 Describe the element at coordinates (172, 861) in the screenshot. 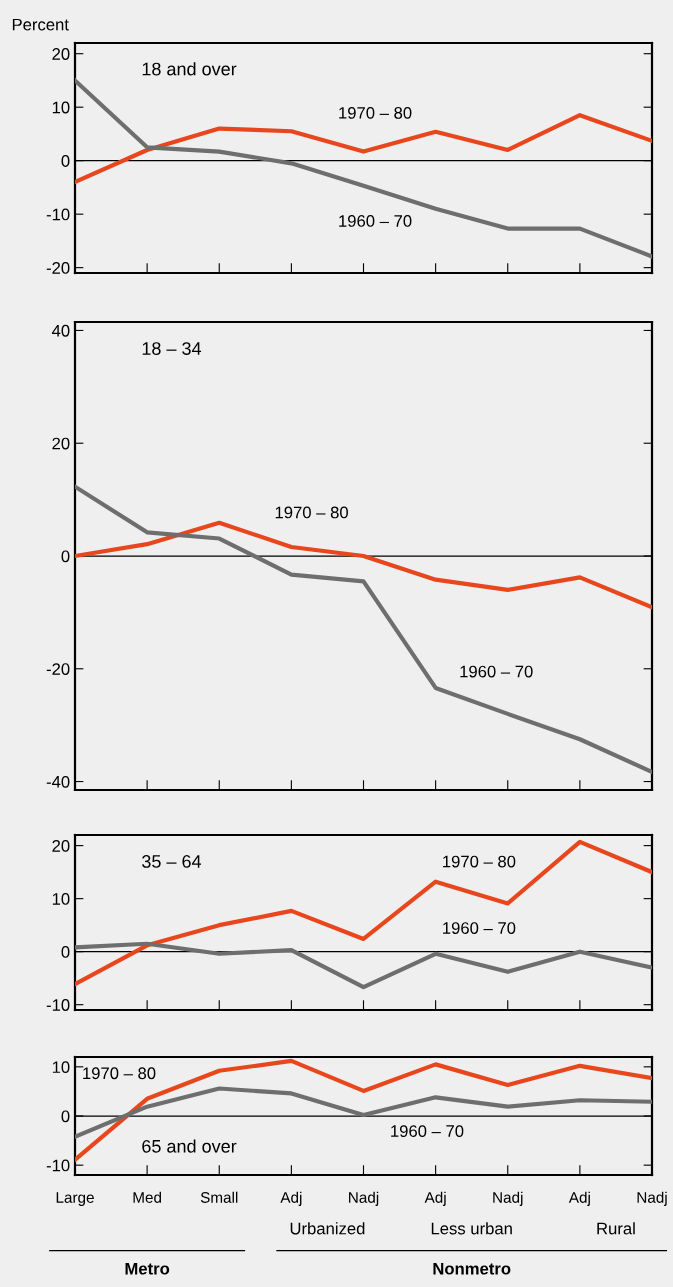

I see `text: 35 – 64` at that location.